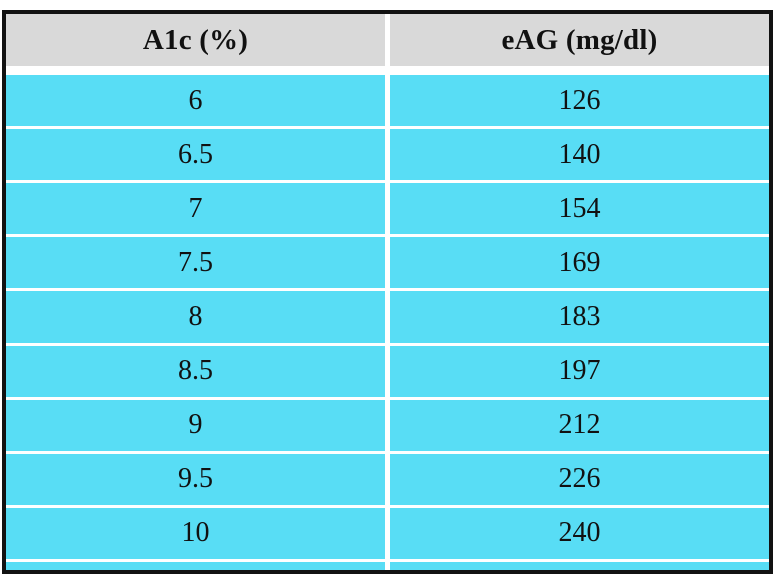 The width and height of the screenshot is (778, 576). What do you see at coordinates (579, 425) in the screenshot?
I see `eag-value-cell: 212` at bounding box center [579, 425].